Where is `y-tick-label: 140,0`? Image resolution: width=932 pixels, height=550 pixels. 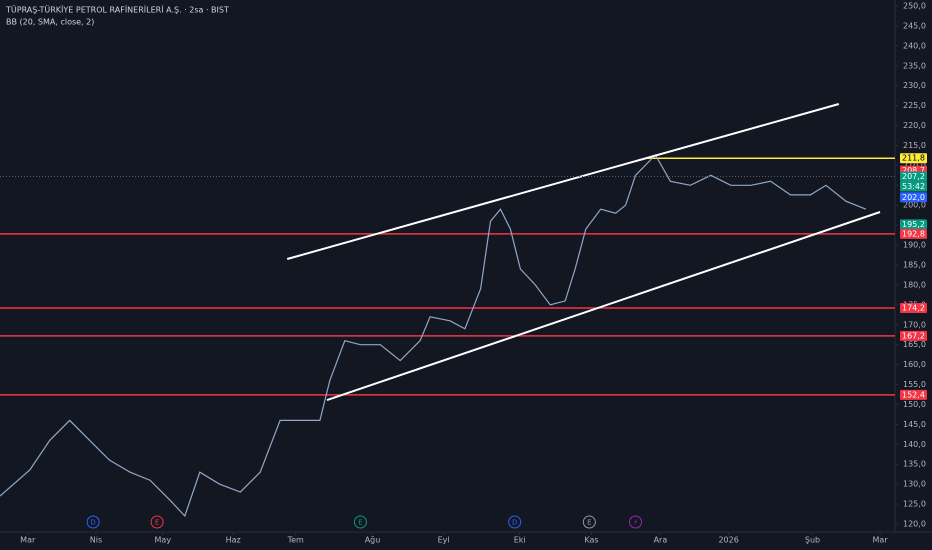 y-tick-label: 140,0 is located at coordinates (914, 444).